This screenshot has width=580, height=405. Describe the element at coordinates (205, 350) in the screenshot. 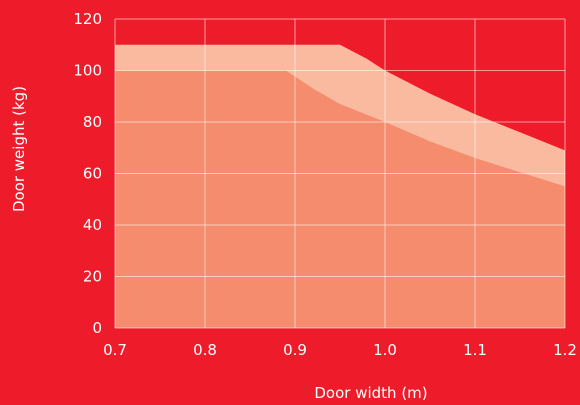

I see `x-tick-label: 0.8` at that location.